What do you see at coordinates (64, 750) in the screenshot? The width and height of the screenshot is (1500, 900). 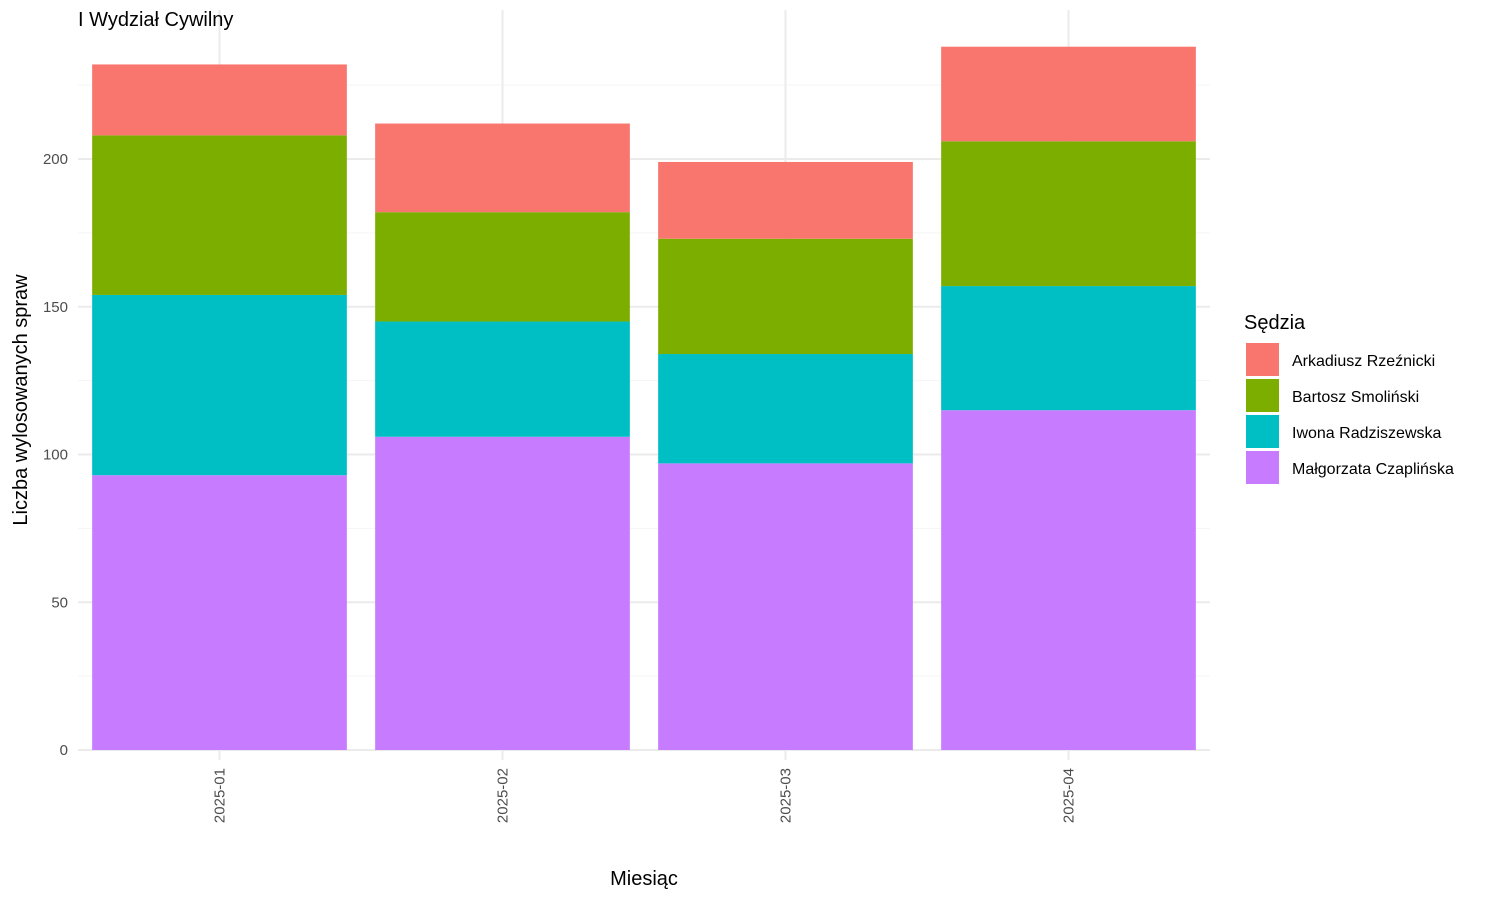 I see `y-tick-label: 0` at bounding box center [64, 750].